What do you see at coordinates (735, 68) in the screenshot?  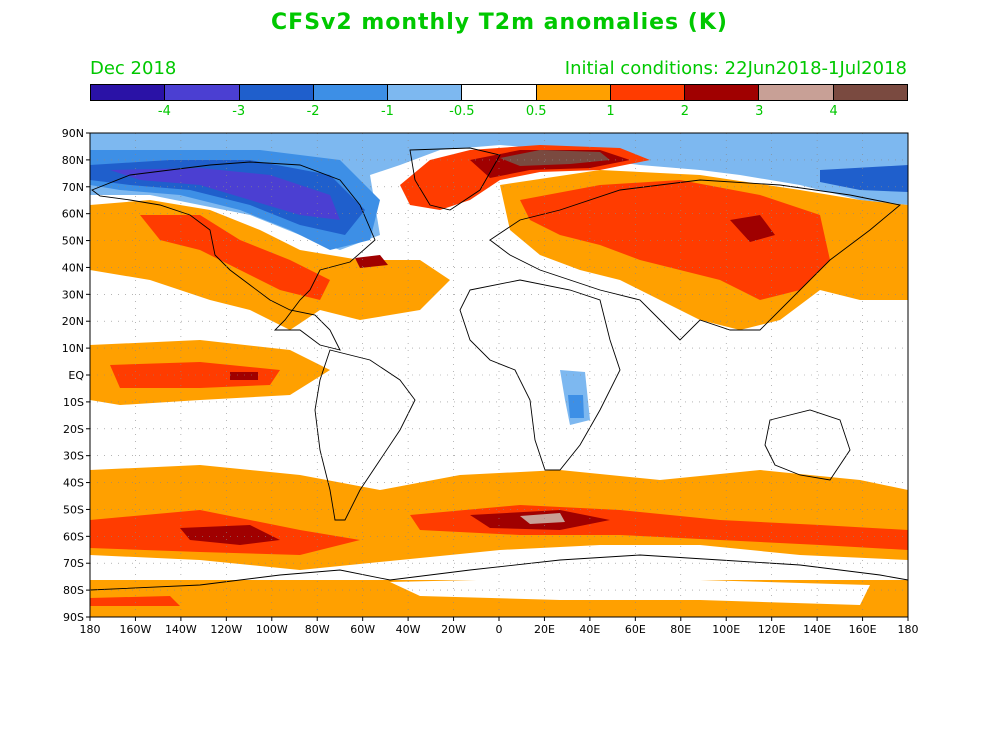 I see `initial-conditions: Initial conditions: 22Jun2018-1Jul2018` at bounding box center [735, 68].